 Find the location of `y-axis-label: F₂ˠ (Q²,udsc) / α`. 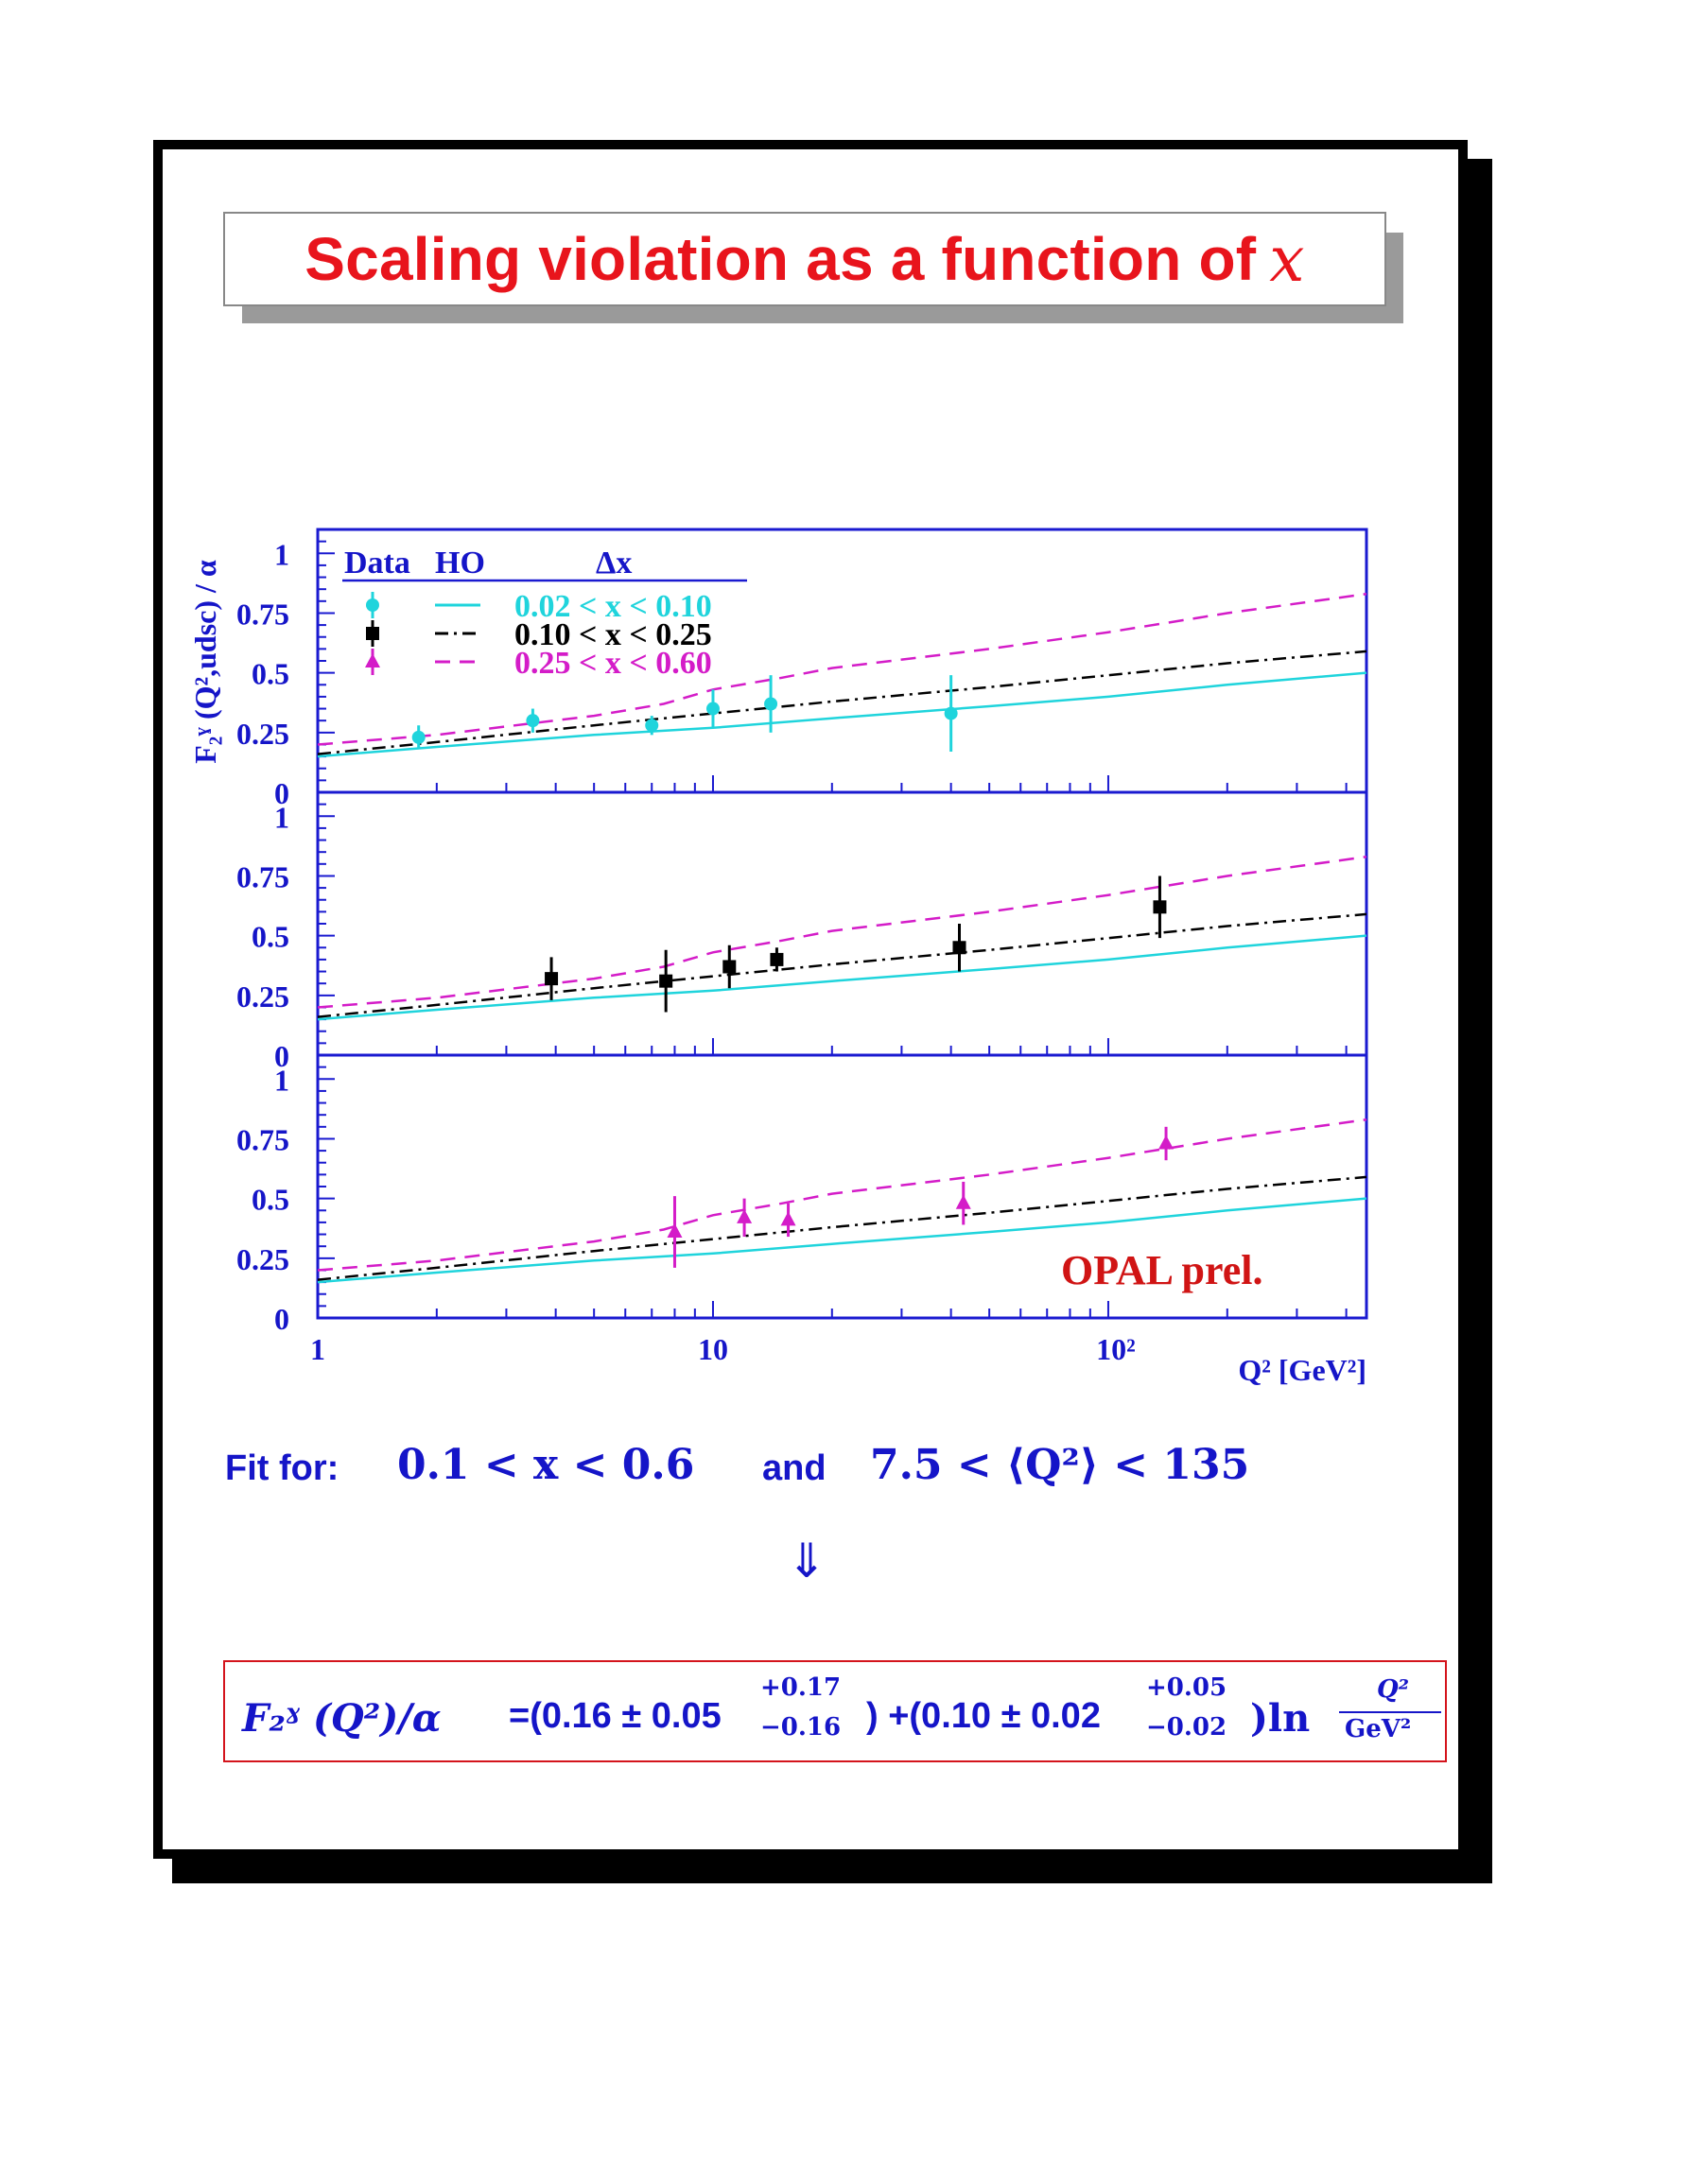

y-axis-label: F₂ˠ (Q²,udsc) / α is located at coordinates (205, 662).